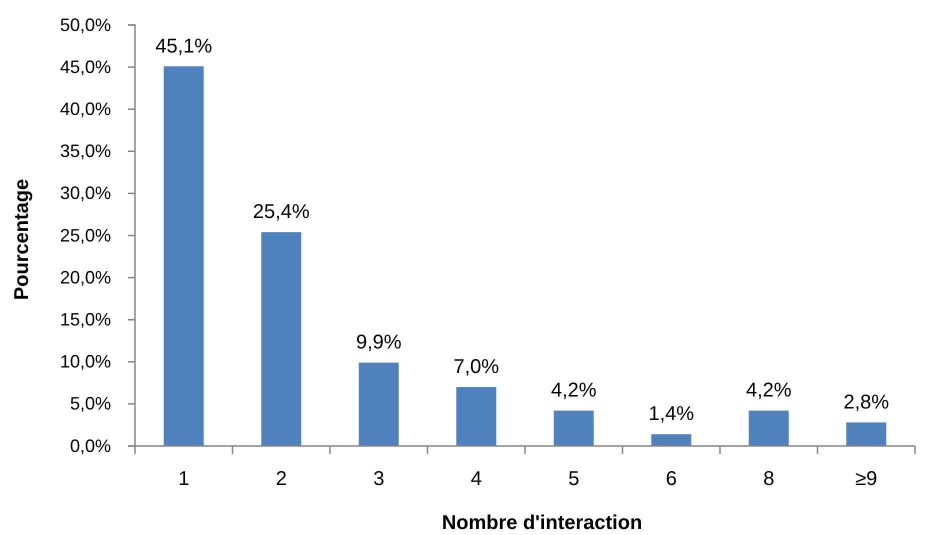 This screenshot has width=937, height=535. Describe the element at coordinates (85, 151) in the screenshot. I see `y-tick-label: 35,0%` at that location.